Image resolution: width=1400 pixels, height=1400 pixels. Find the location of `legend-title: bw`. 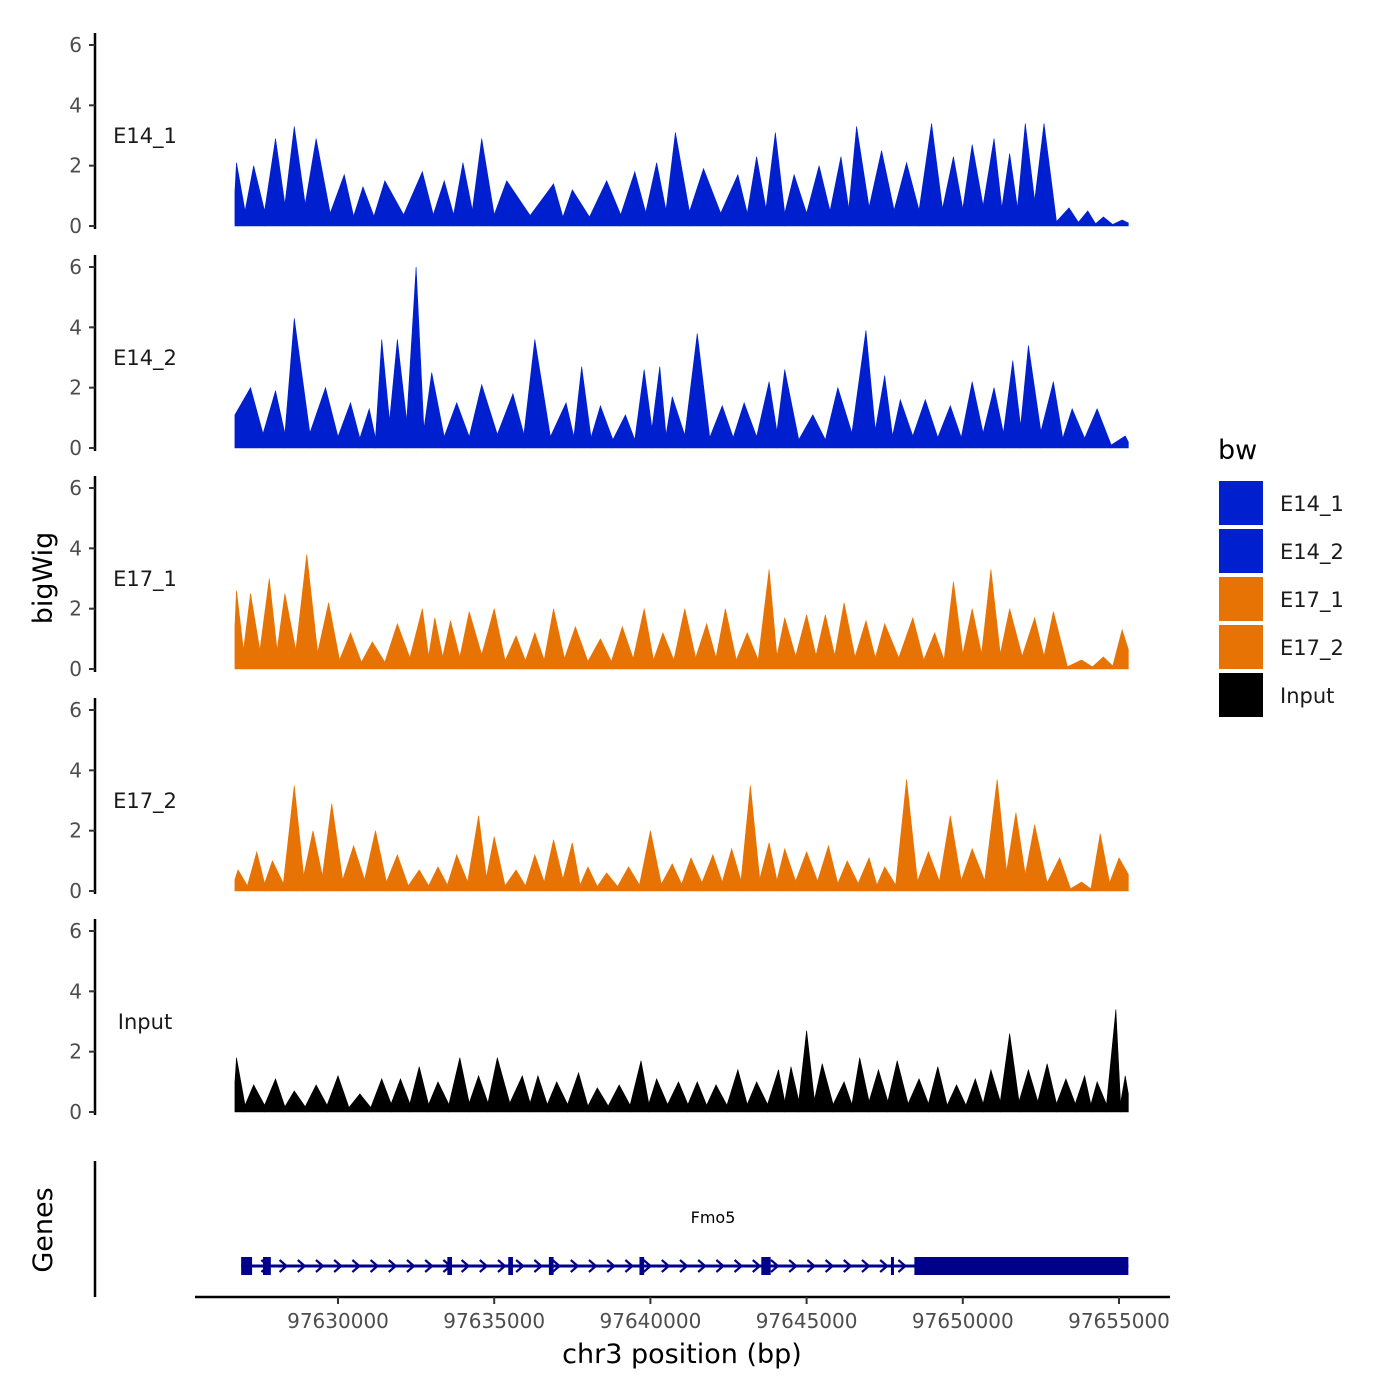

legend-title: bw is located at coordinates (1237, 450).